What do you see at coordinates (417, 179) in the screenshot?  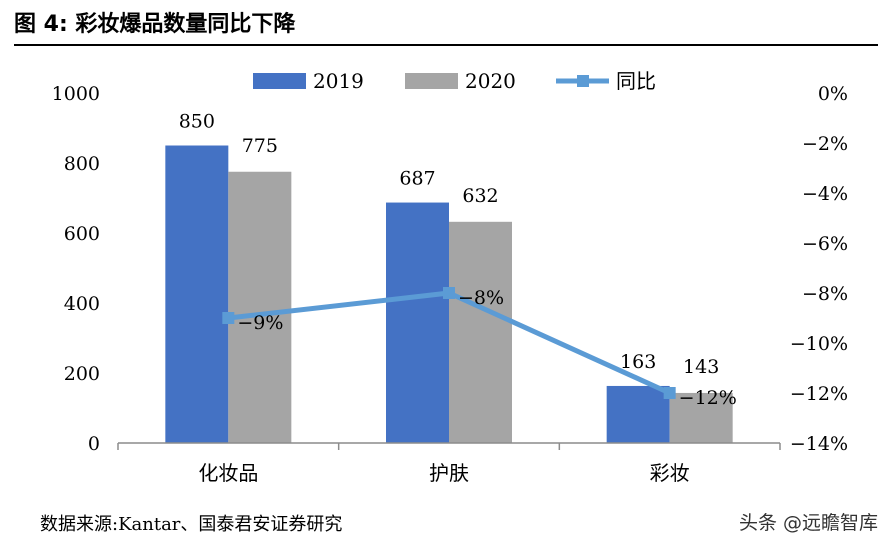 I see `bar-value-label: 687` at bounding box center [417, 179].